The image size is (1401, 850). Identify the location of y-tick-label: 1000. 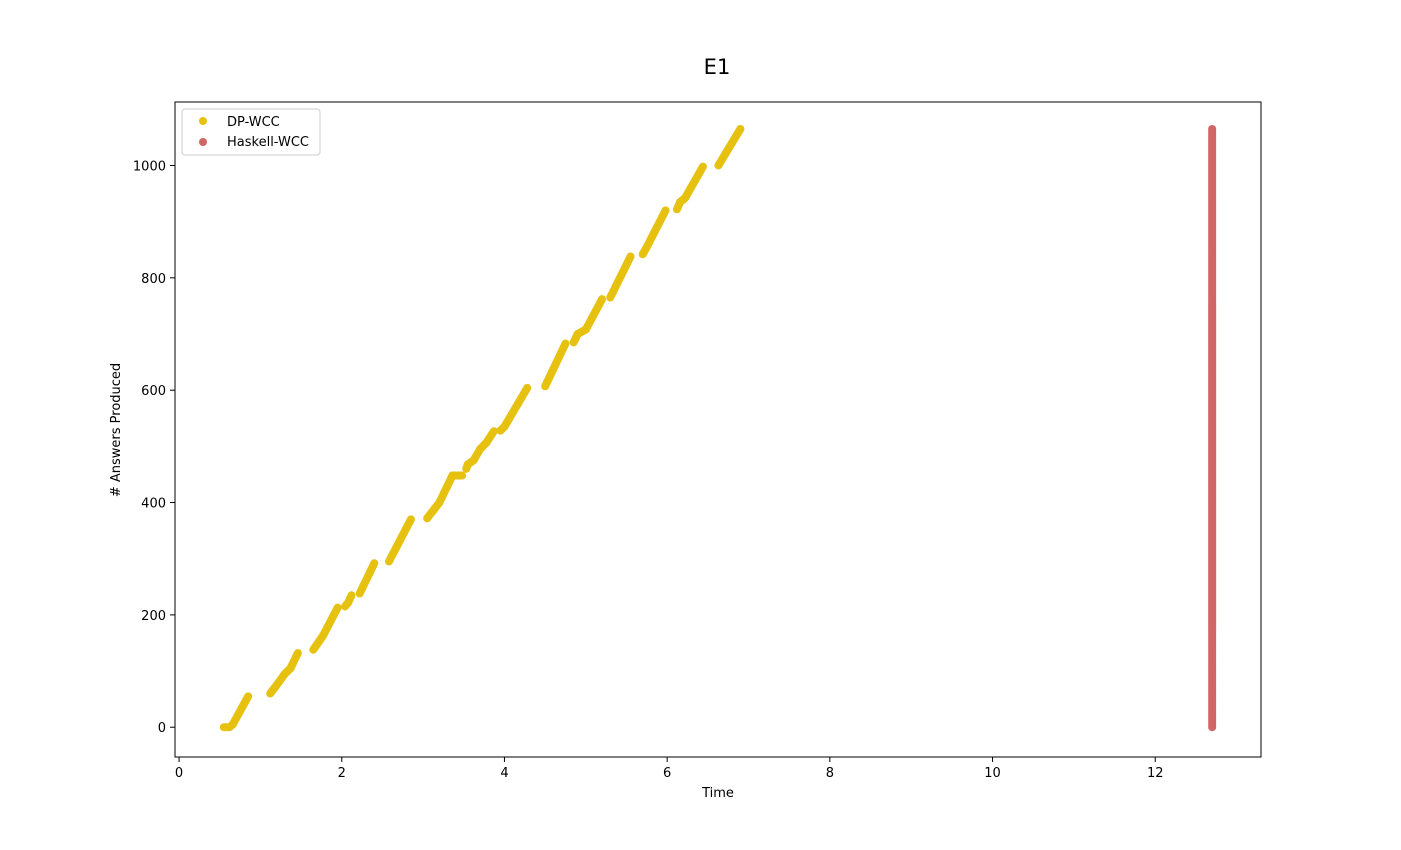
(149, 166).